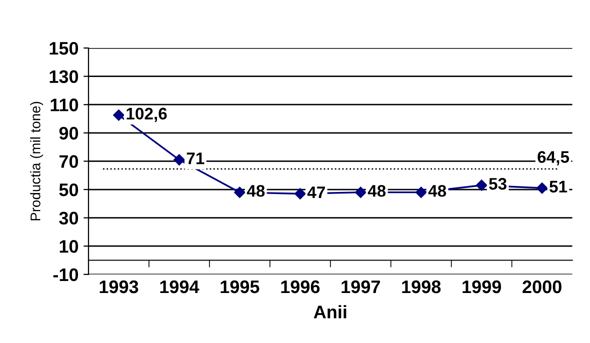  I want to click on data-label: 47, so click(316, 192).